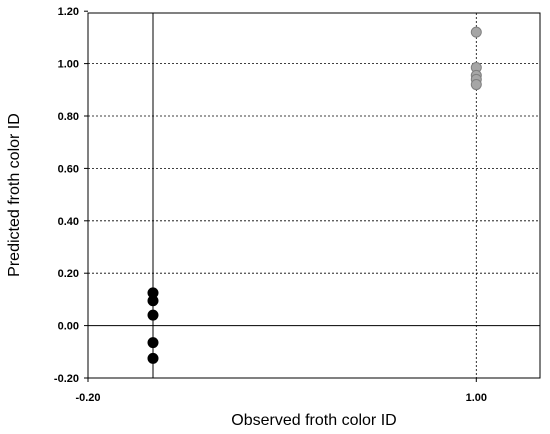 The height and width of the screenshot is (434, 550). What do you see at coordinates (68, 117) in the screenshot?
I see `y-tick-label: 0.80` at bounding box center [68, 117].